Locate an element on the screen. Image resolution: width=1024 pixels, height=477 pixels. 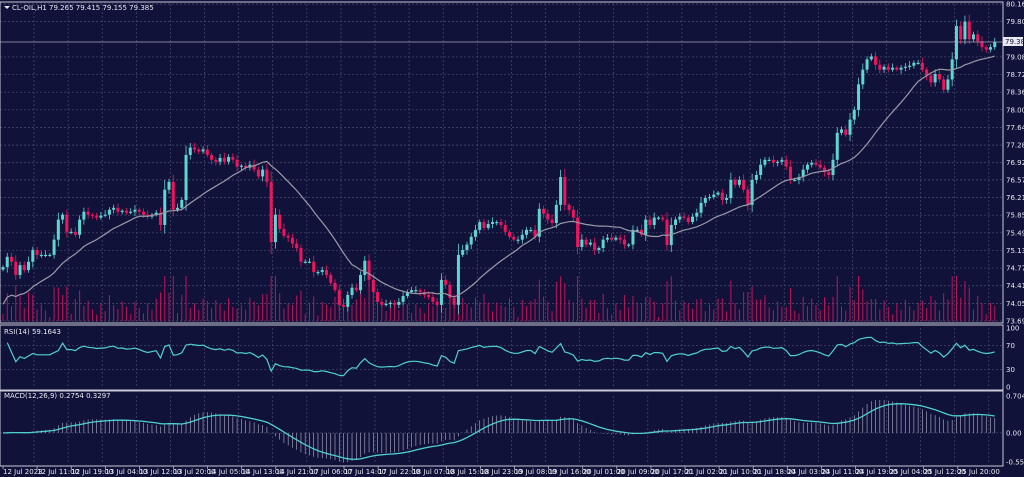
panel-frame is located at coordinates (502, 357).